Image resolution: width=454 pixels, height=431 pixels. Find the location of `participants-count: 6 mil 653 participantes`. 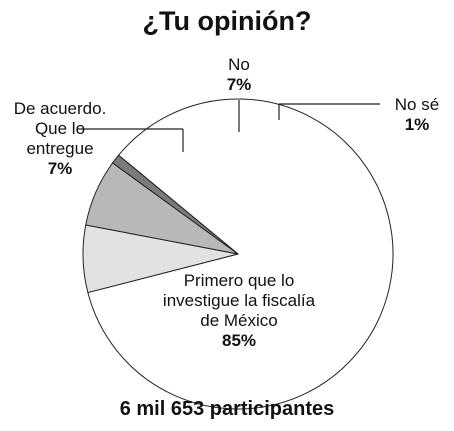

participants-count: 6 mil 653 participantes is located at coordinates (227, 409).